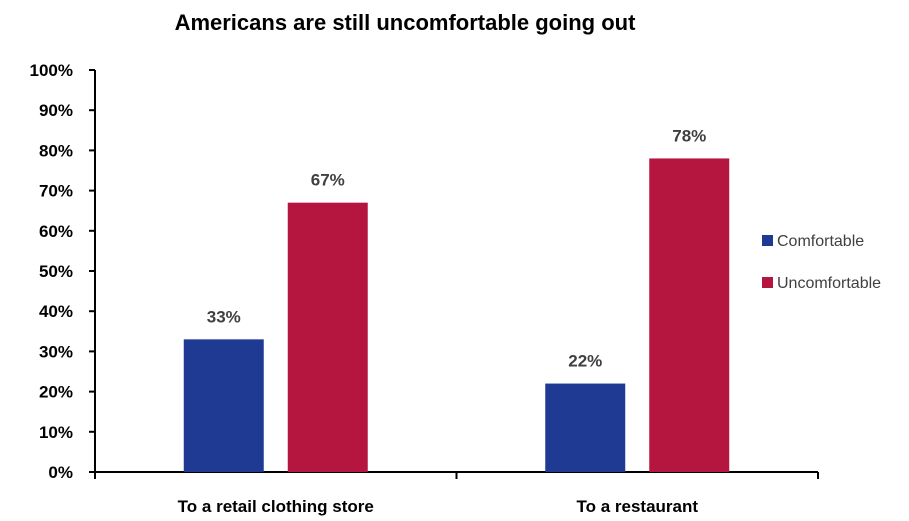 This screenshot has width=909, height=521. What do you see at coordinates (56, 191) in the screenshot?
I see `y-tick-label: 70%` at bounding box center [56, 191].